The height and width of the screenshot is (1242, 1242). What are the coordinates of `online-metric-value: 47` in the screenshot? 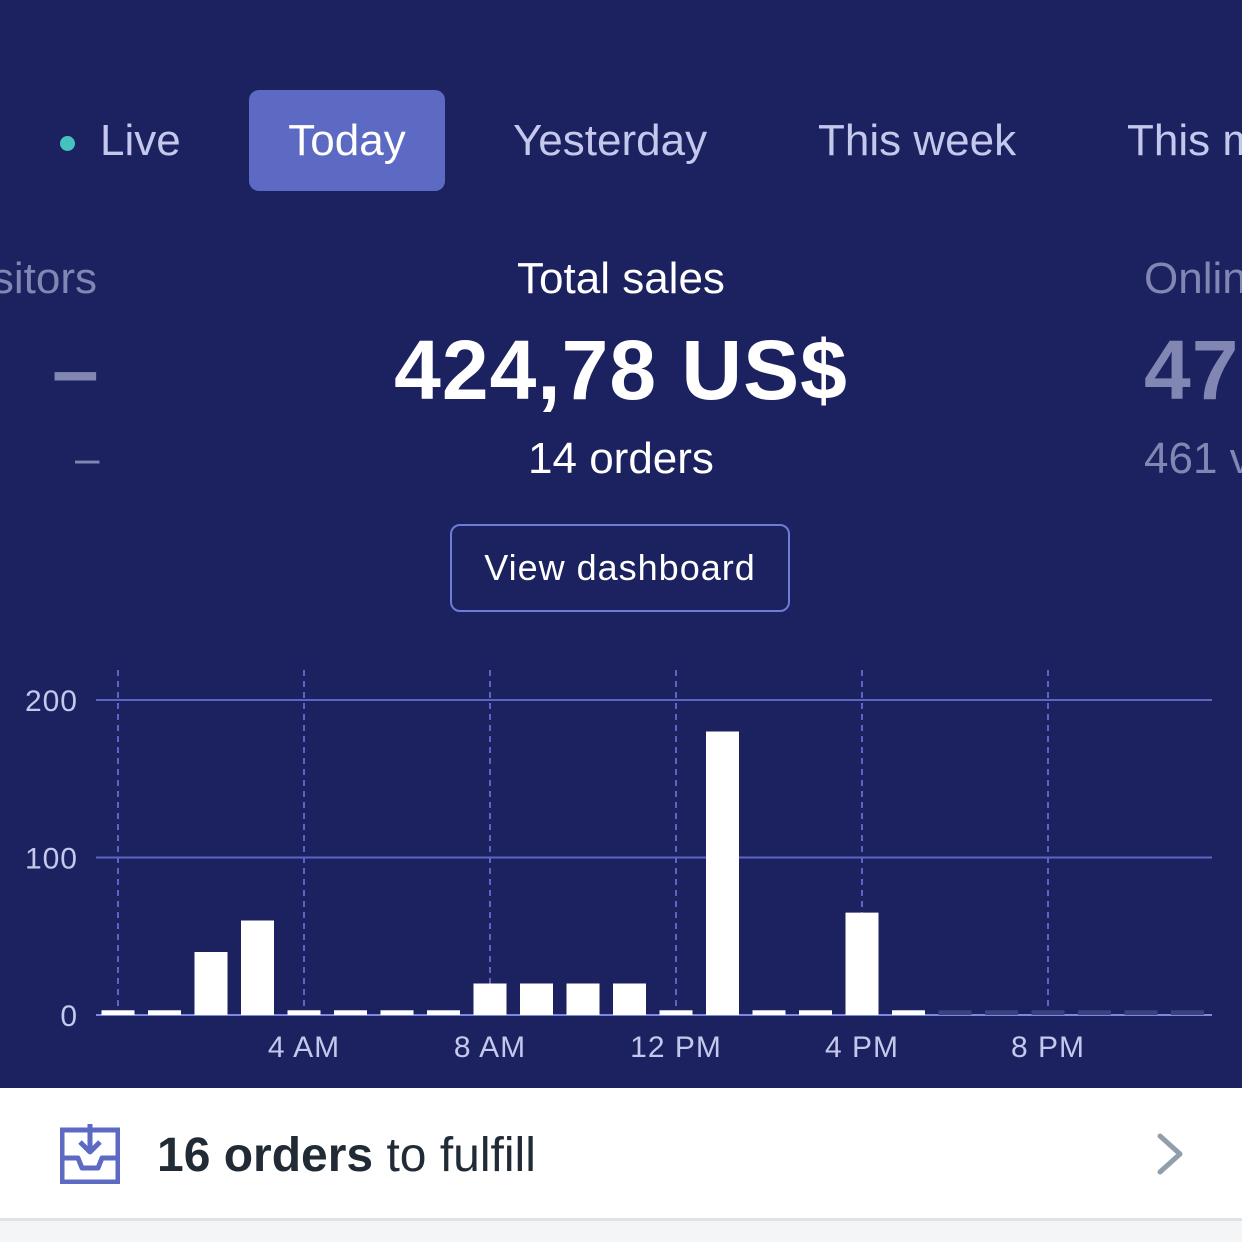 It's located at (1192, 370).